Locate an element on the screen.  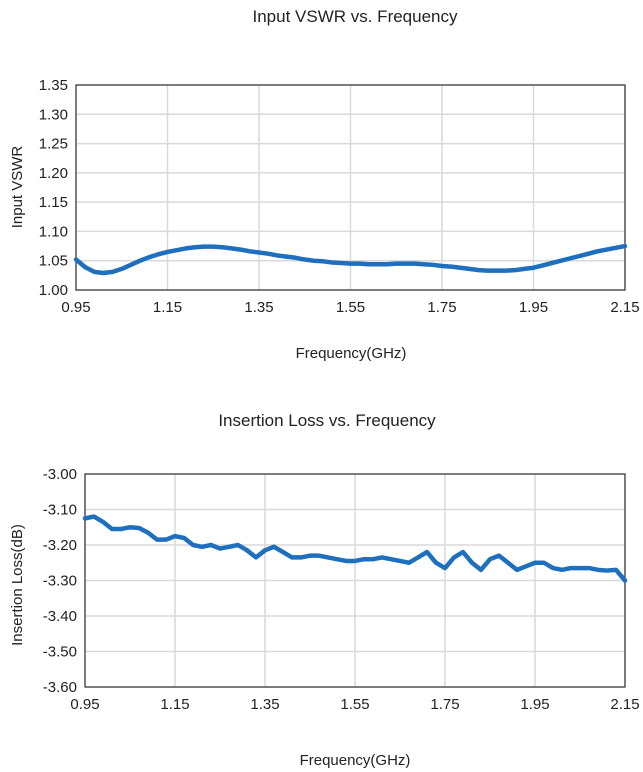
insertion-loss-x-tick-label: 1.95 is located at coordinates (534, 704).